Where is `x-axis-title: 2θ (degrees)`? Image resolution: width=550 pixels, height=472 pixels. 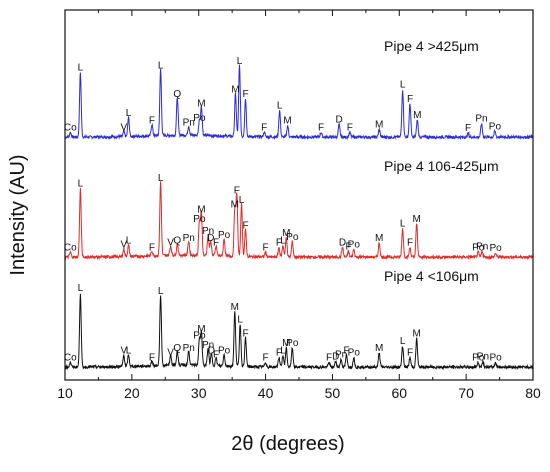
x-axis-title: 2θ (degrees) is located at coordinates (287, 444).